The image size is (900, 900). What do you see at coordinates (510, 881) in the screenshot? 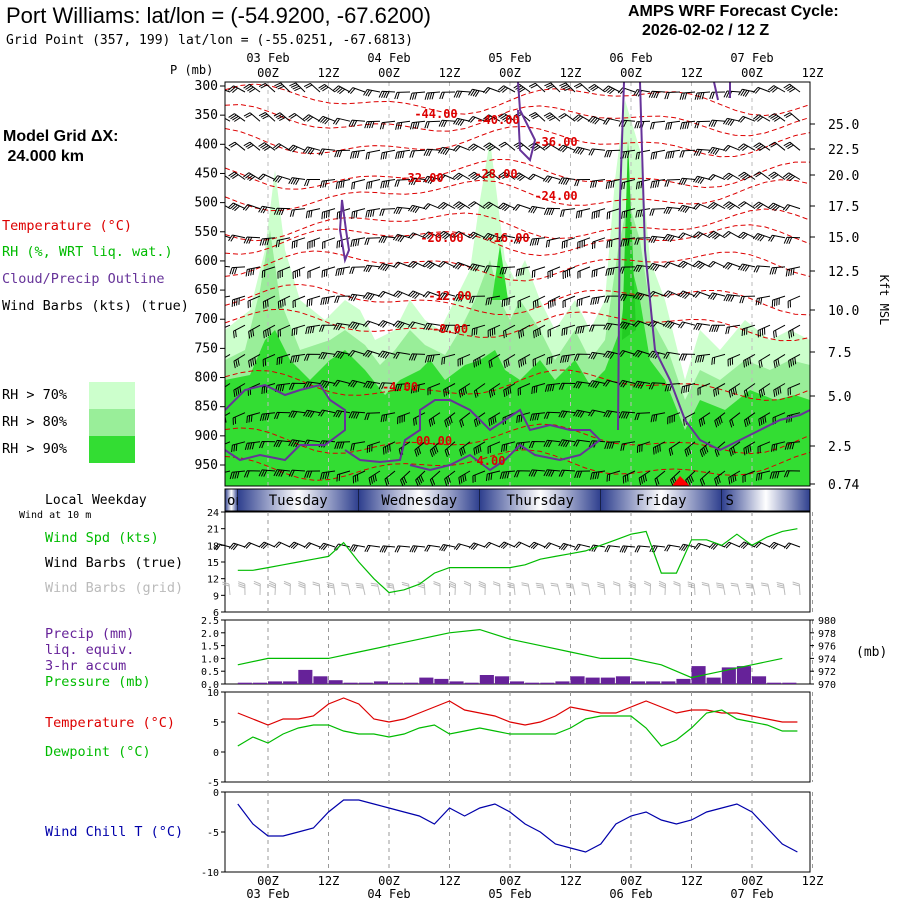
I see `bottom-hour-label: 00Z` at bounding box center [510, 881].